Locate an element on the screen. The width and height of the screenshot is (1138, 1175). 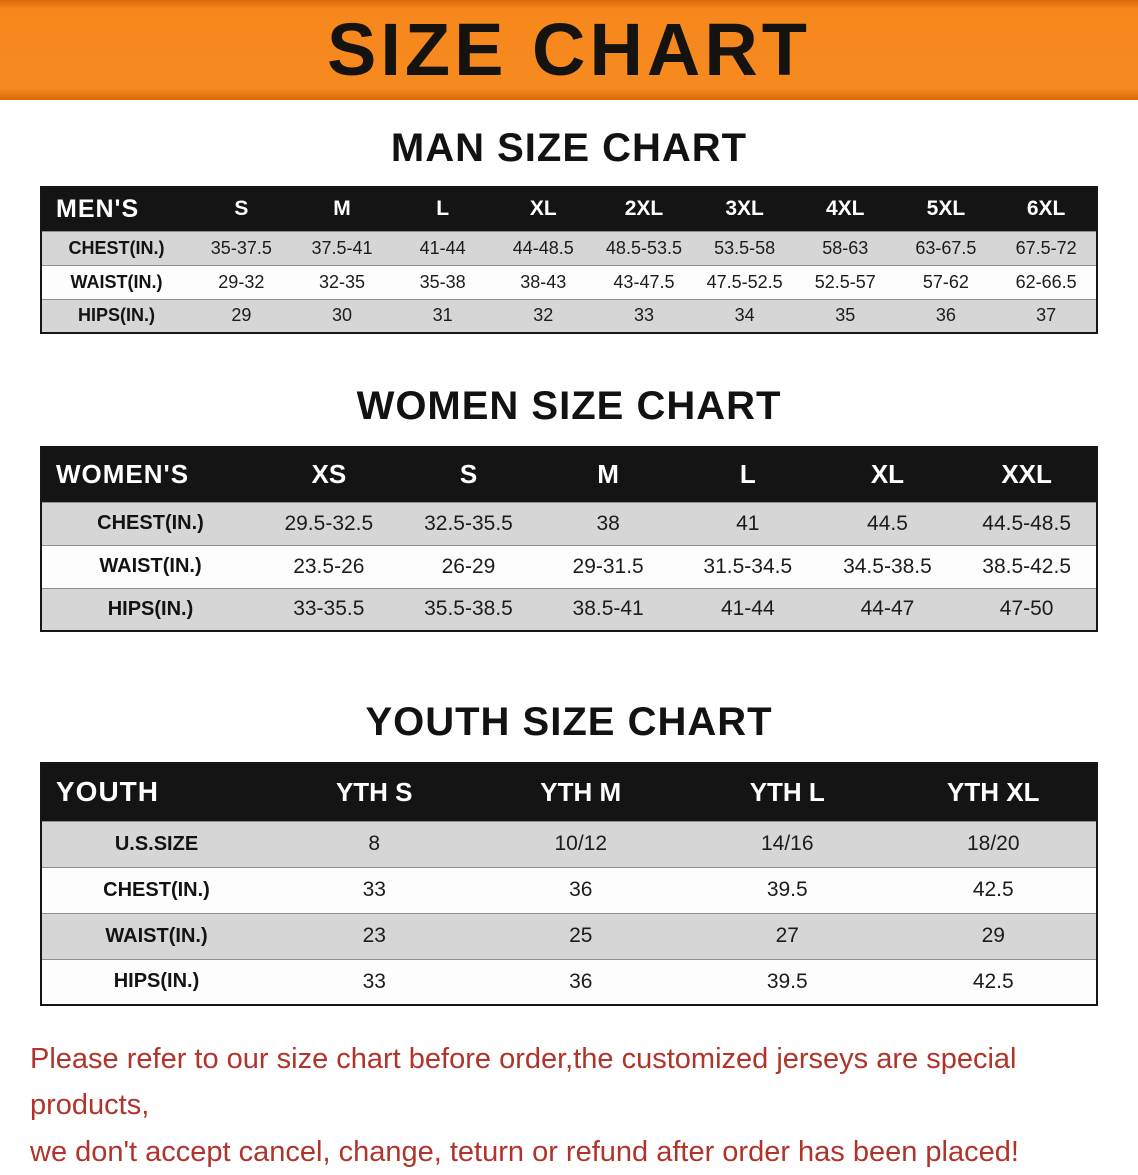
table-group-label: WOMEN'S is located at coordinates (150, 474).